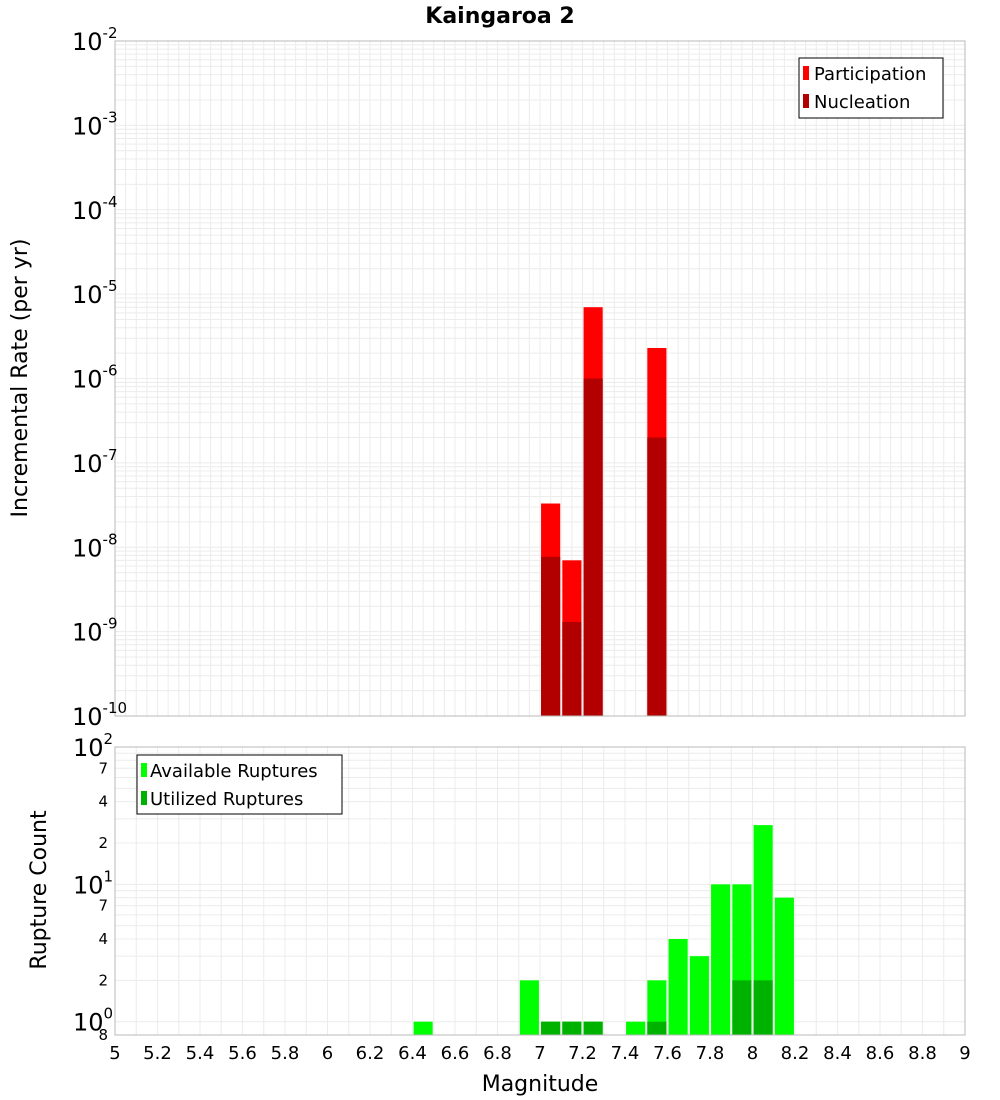  I want to click on legend-swatch-available, so click(144, 770).